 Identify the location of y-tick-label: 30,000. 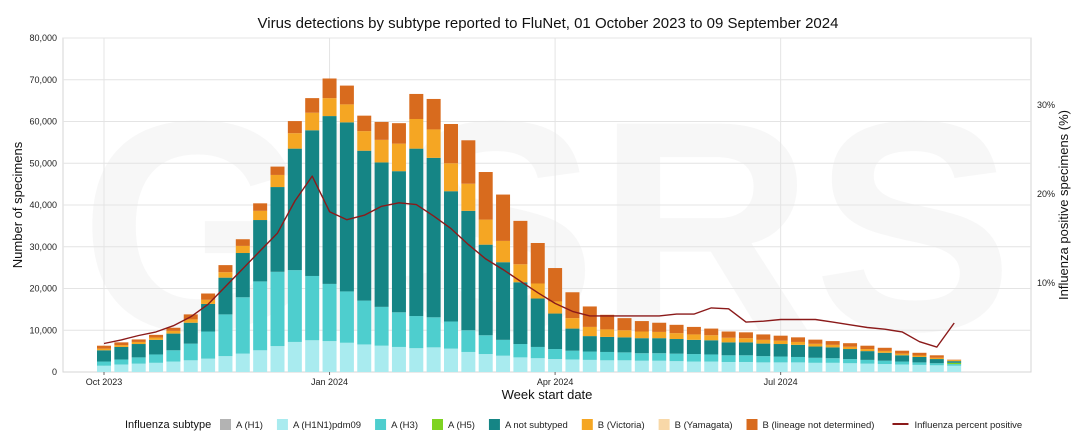
(43, 247).